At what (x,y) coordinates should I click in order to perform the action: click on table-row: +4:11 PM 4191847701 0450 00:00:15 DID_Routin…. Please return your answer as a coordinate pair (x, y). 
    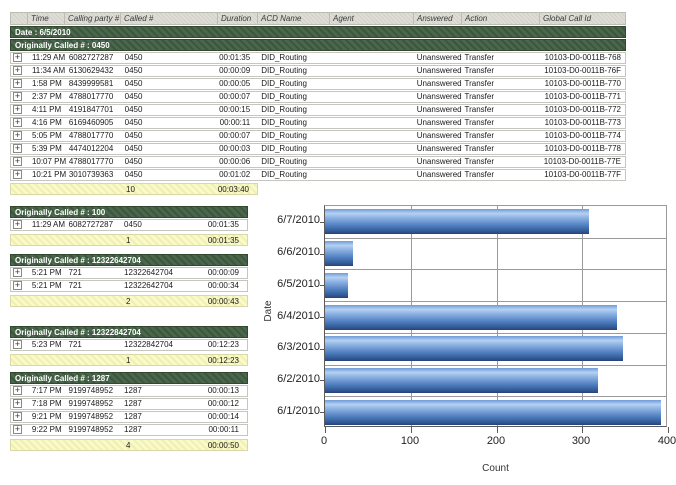
    Looking at the image, I should click on (318, 110).